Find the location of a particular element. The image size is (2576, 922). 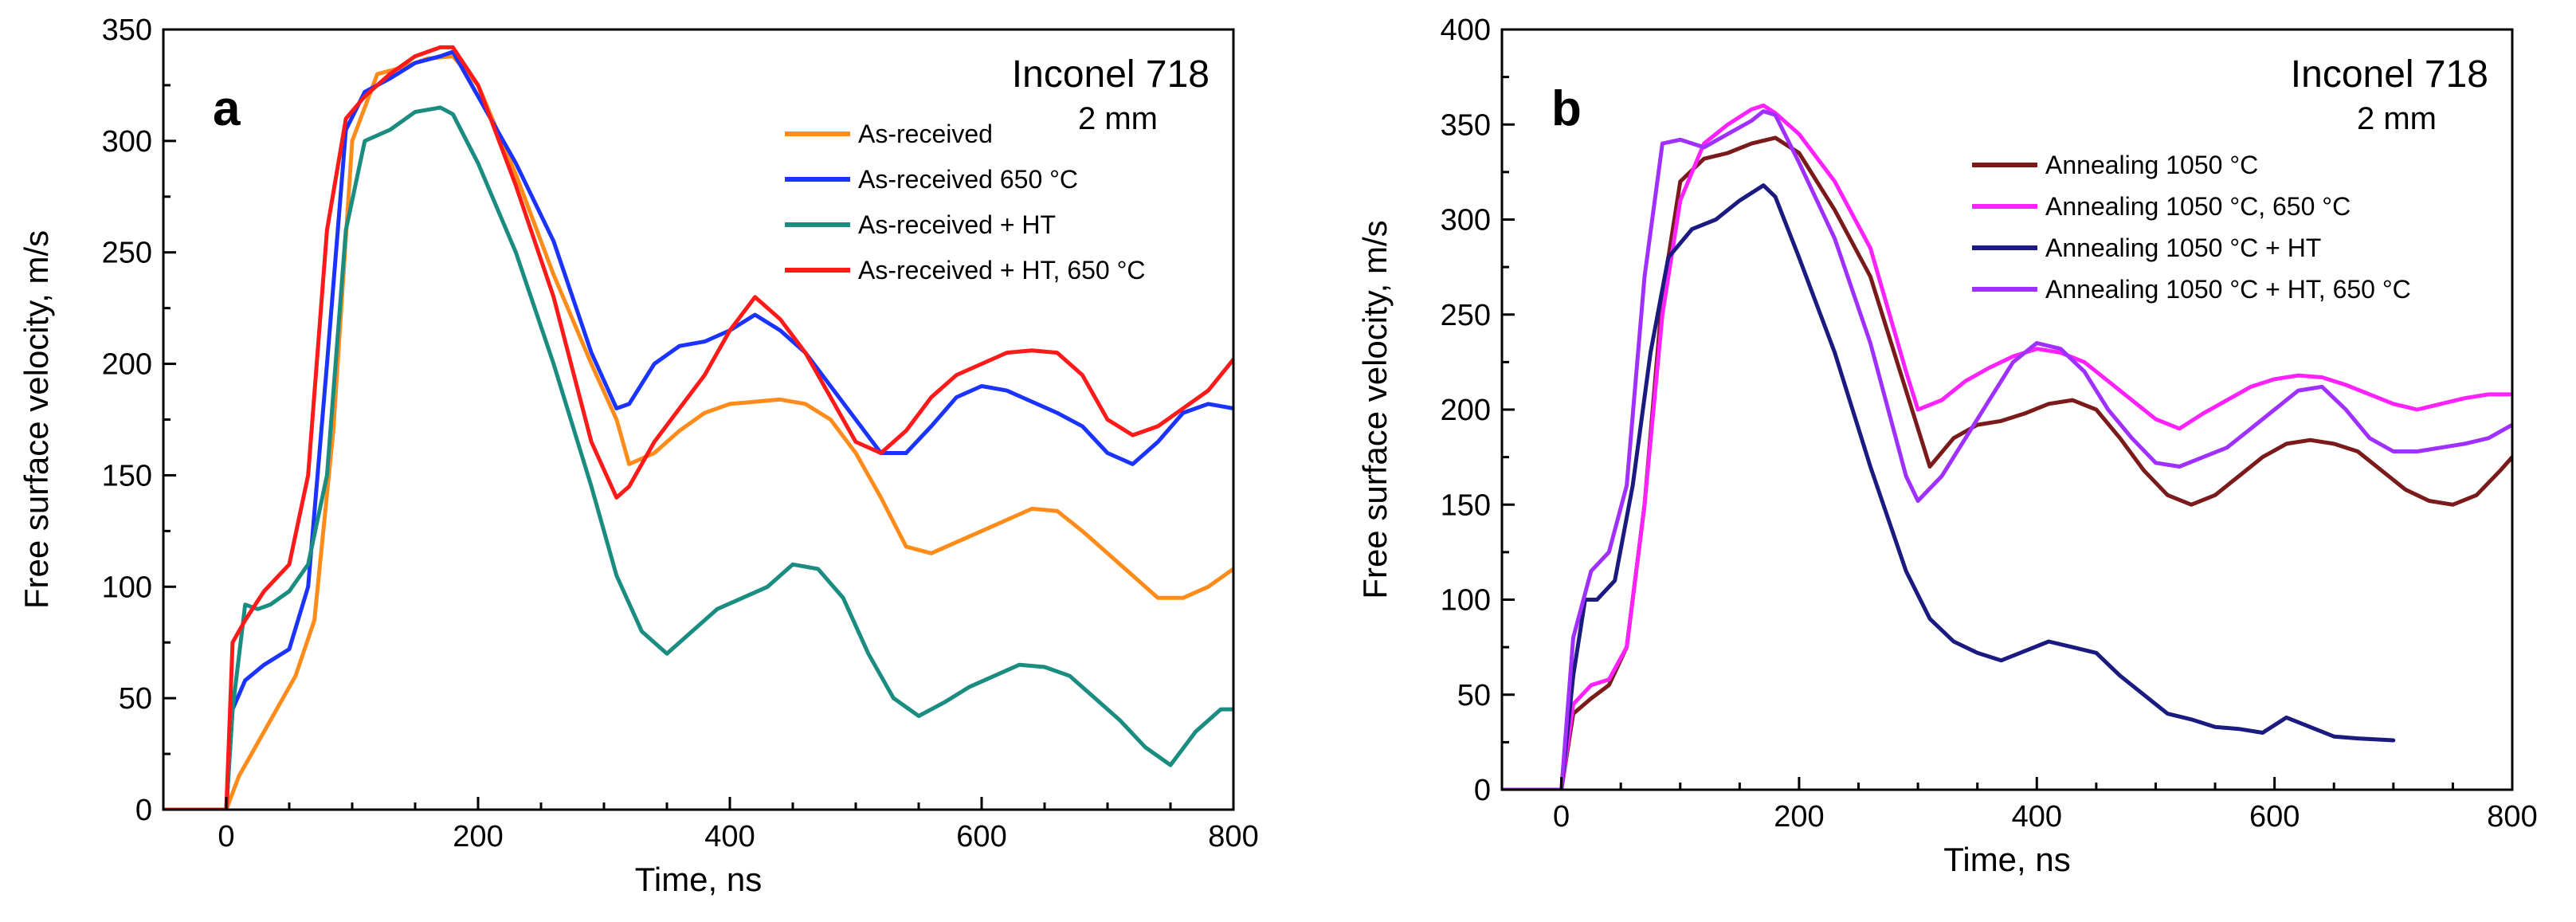

panel-label-b: b is located at coordinates (1566, 108).